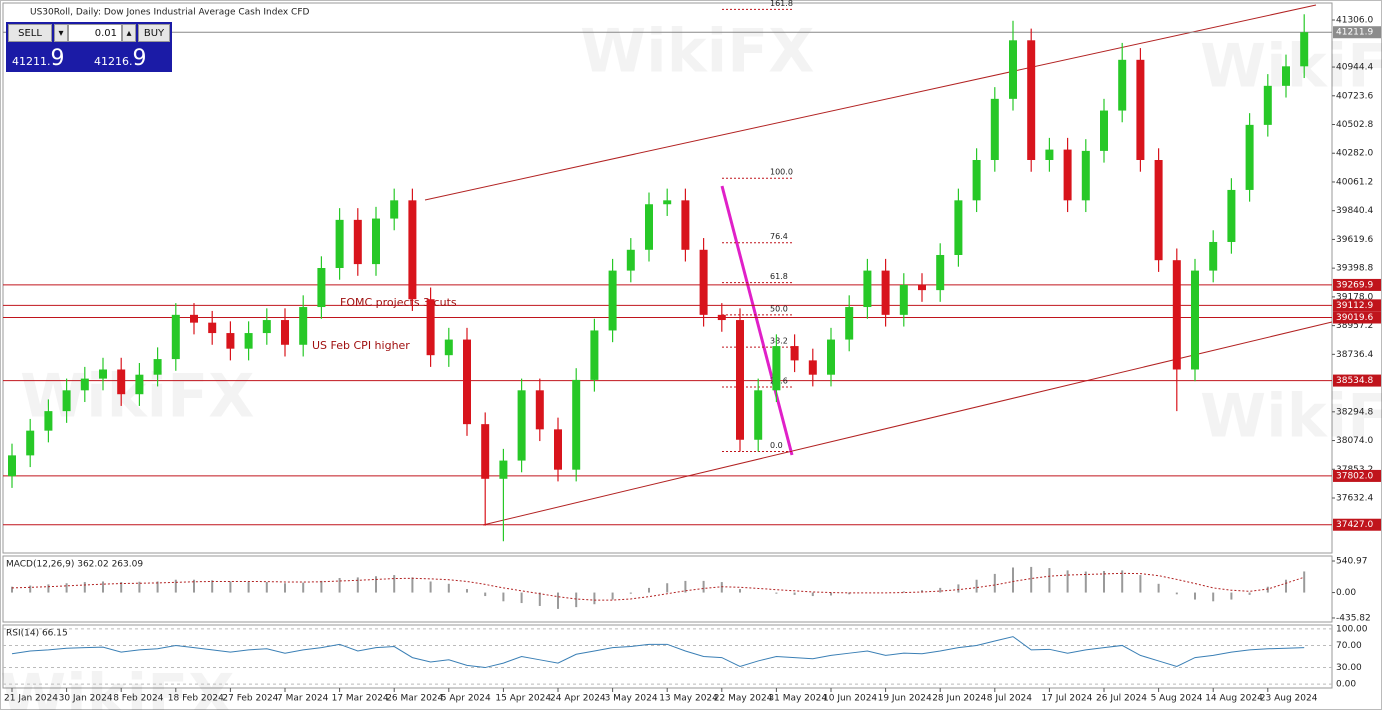 The height and width of the screenshot is (710, 1382). Describe the element at coordinates (1354, 441) in the screenshot. I see `y-tick-label: 38074.0` at that location.